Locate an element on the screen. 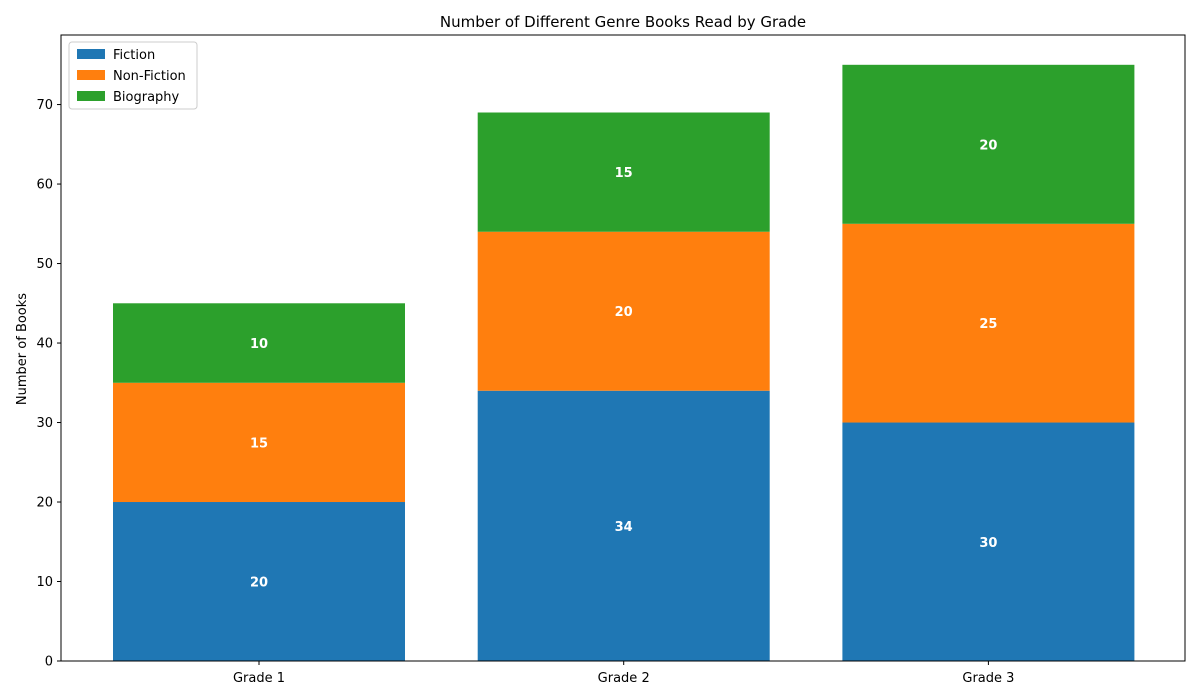  data-label: 30 is located at coordinates (988, 543).